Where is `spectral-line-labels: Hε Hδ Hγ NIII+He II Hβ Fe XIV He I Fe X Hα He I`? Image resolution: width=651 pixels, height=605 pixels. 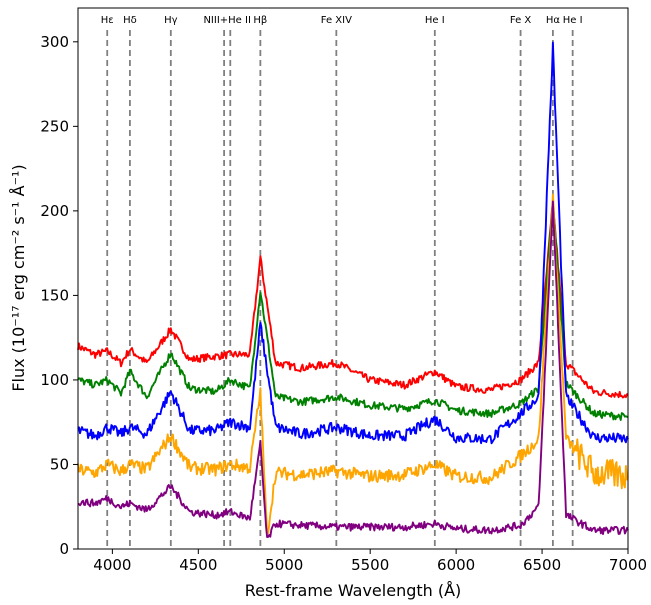 spectral-line-labels: Hε Hδ Hγ NIII+He II Hβ Fe XIV He I Fe X Hα He I is located at coordinates (342, 20).